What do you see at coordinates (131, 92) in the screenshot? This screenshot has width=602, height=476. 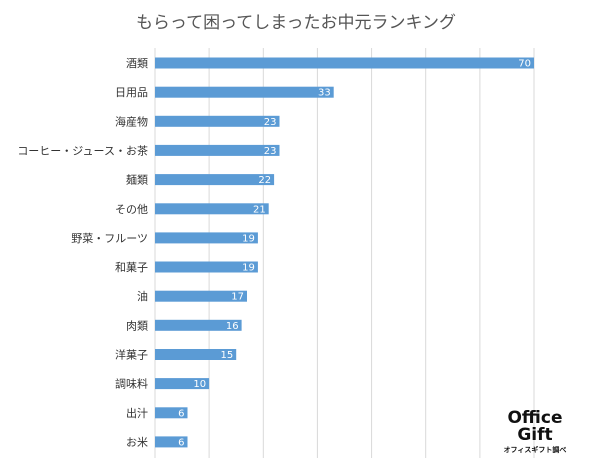 I see `category-label: 日用品` at bounding box center [131, 92].